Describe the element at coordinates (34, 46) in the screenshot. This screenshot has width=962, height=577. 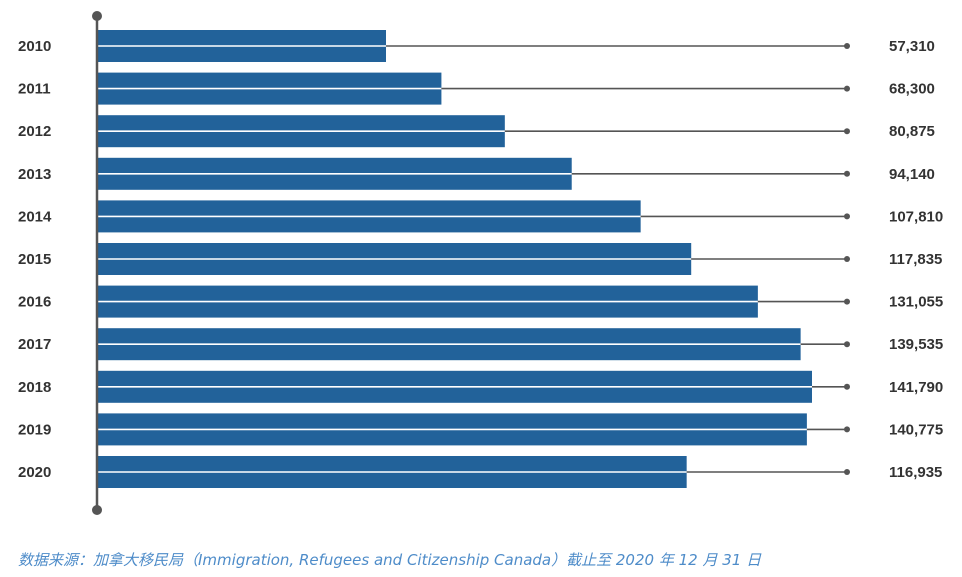
I see `year-label-2010: 2010` at that location.